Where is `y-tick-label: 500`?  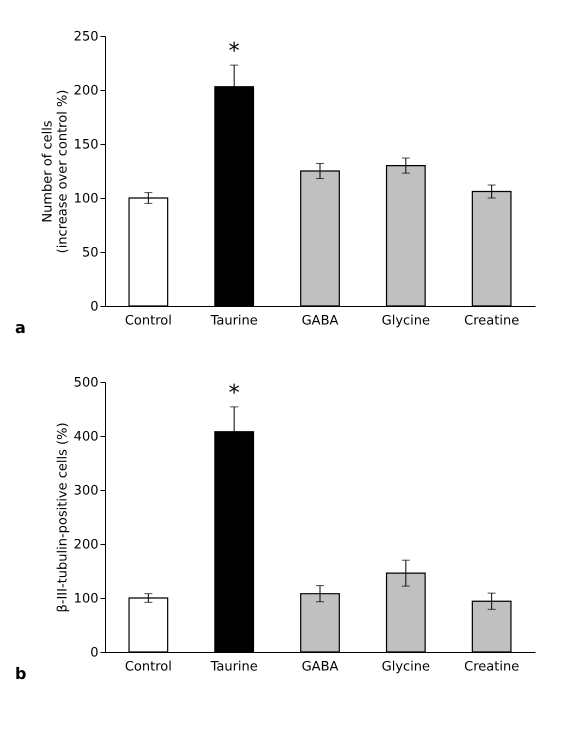 y-tick-label: 500 is located at coordinates (86, 383).